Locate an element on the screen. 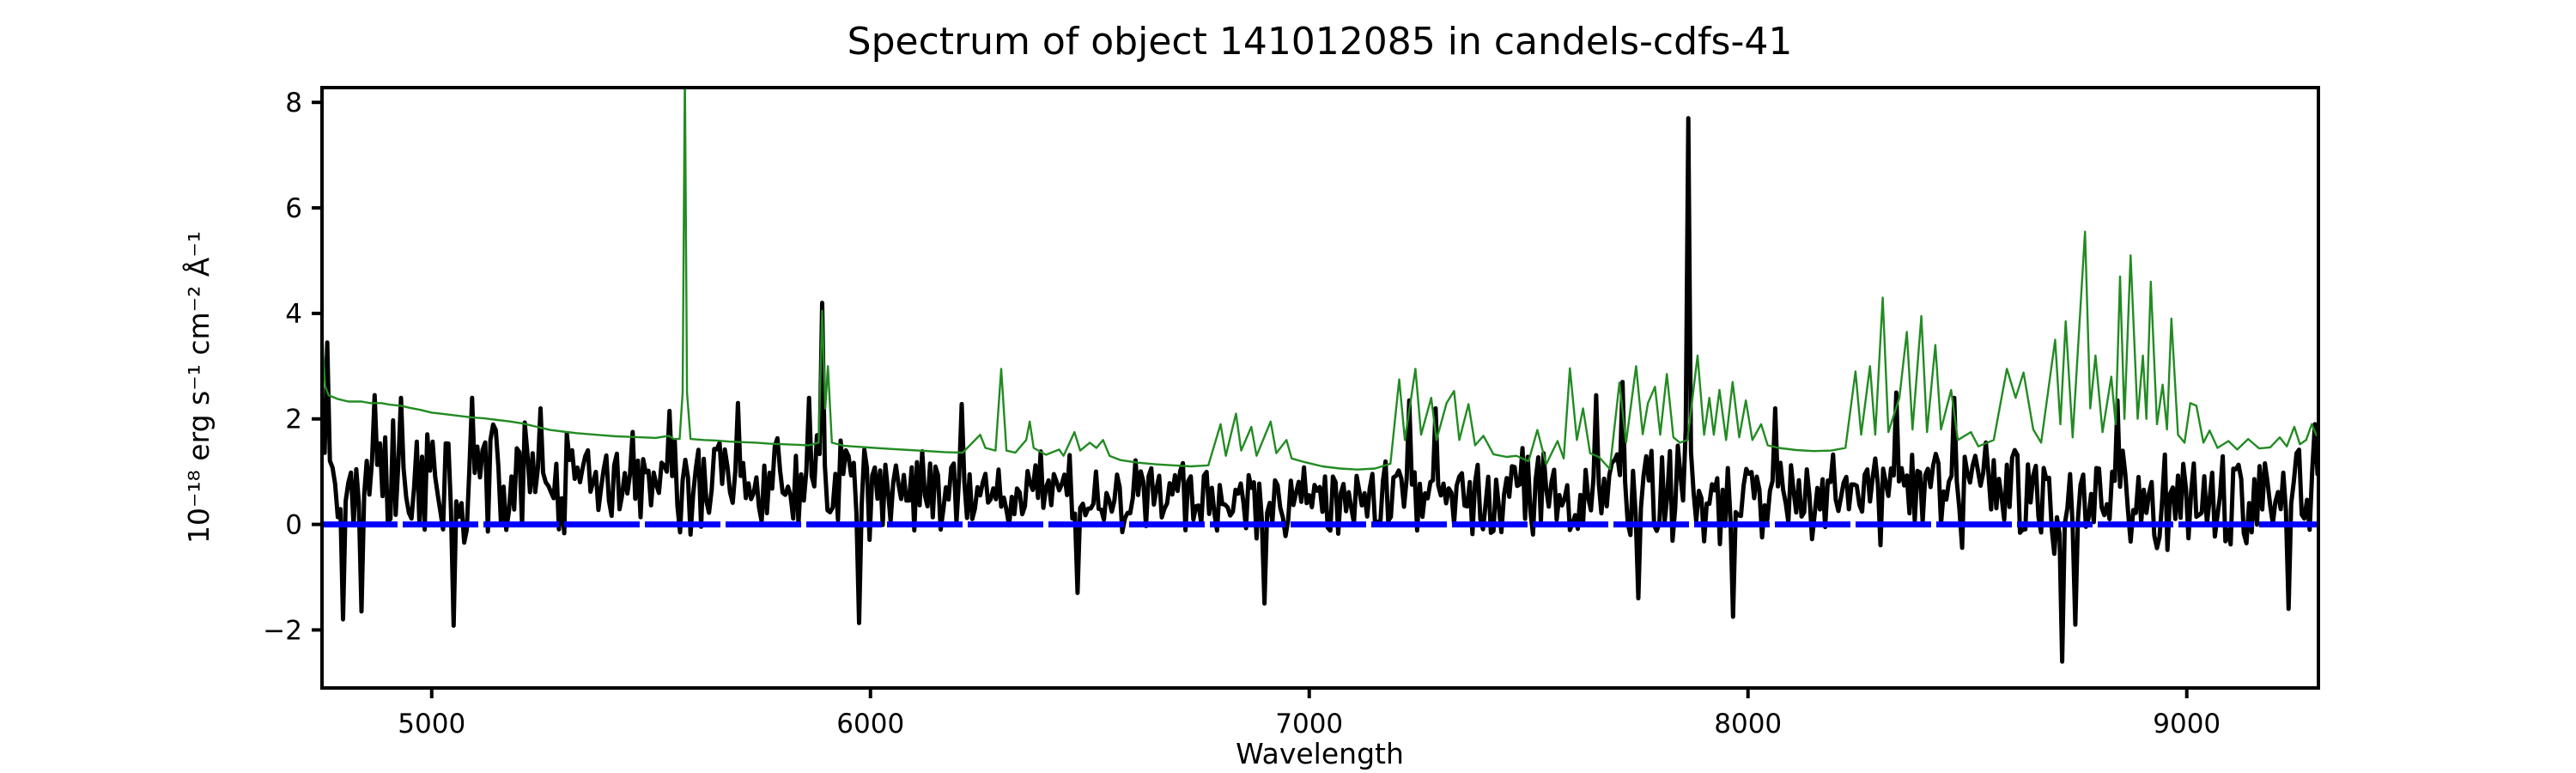 This screenshot has height=773, width=2576. x-tick-label: 6000 is located at coordinates (870, 724).